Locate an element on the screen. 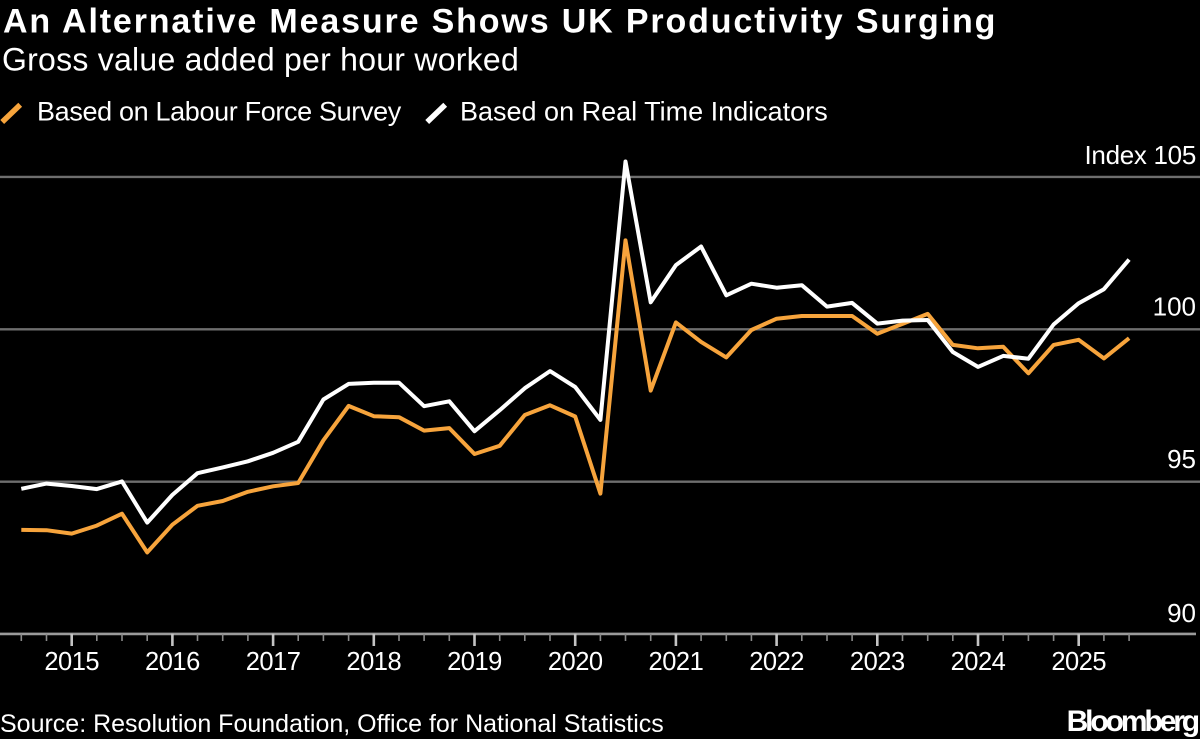 The image size is (1200, 739). svg-text:Gross value added per hour wor: Gross value added per hour worked is located at coordinates (260, 59).